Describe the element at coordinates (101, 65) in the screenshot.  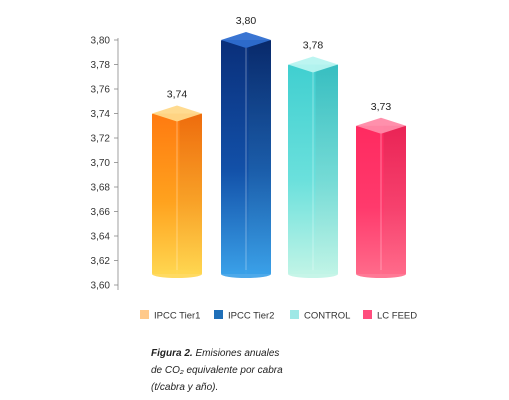
I see `y-tick-label: 3,78` at that location.